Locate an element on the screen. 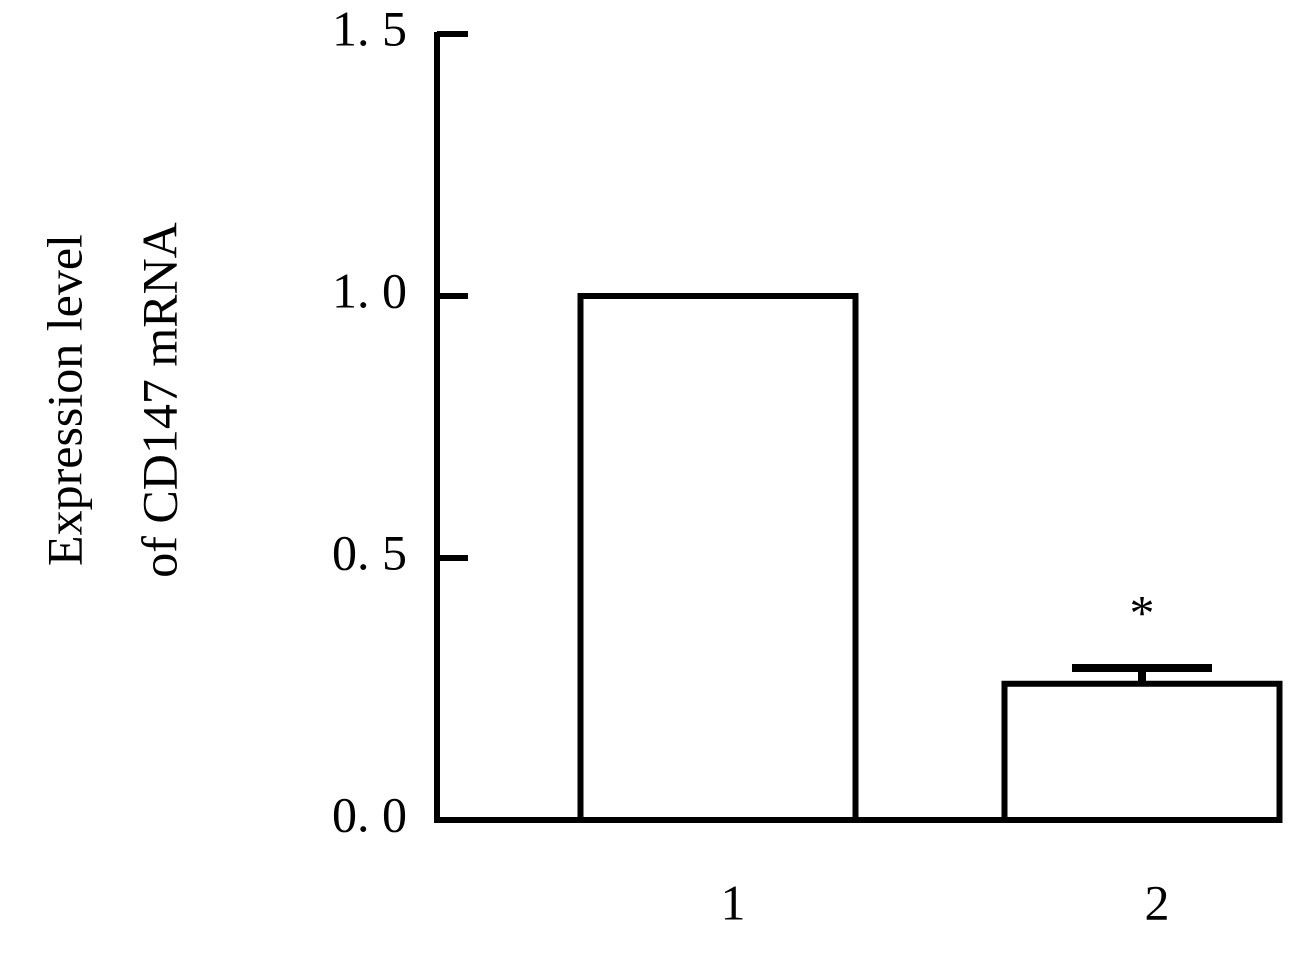 The height and width of the screenshot is (976, 1308). error-bar is located at coordinates (1142, 674).